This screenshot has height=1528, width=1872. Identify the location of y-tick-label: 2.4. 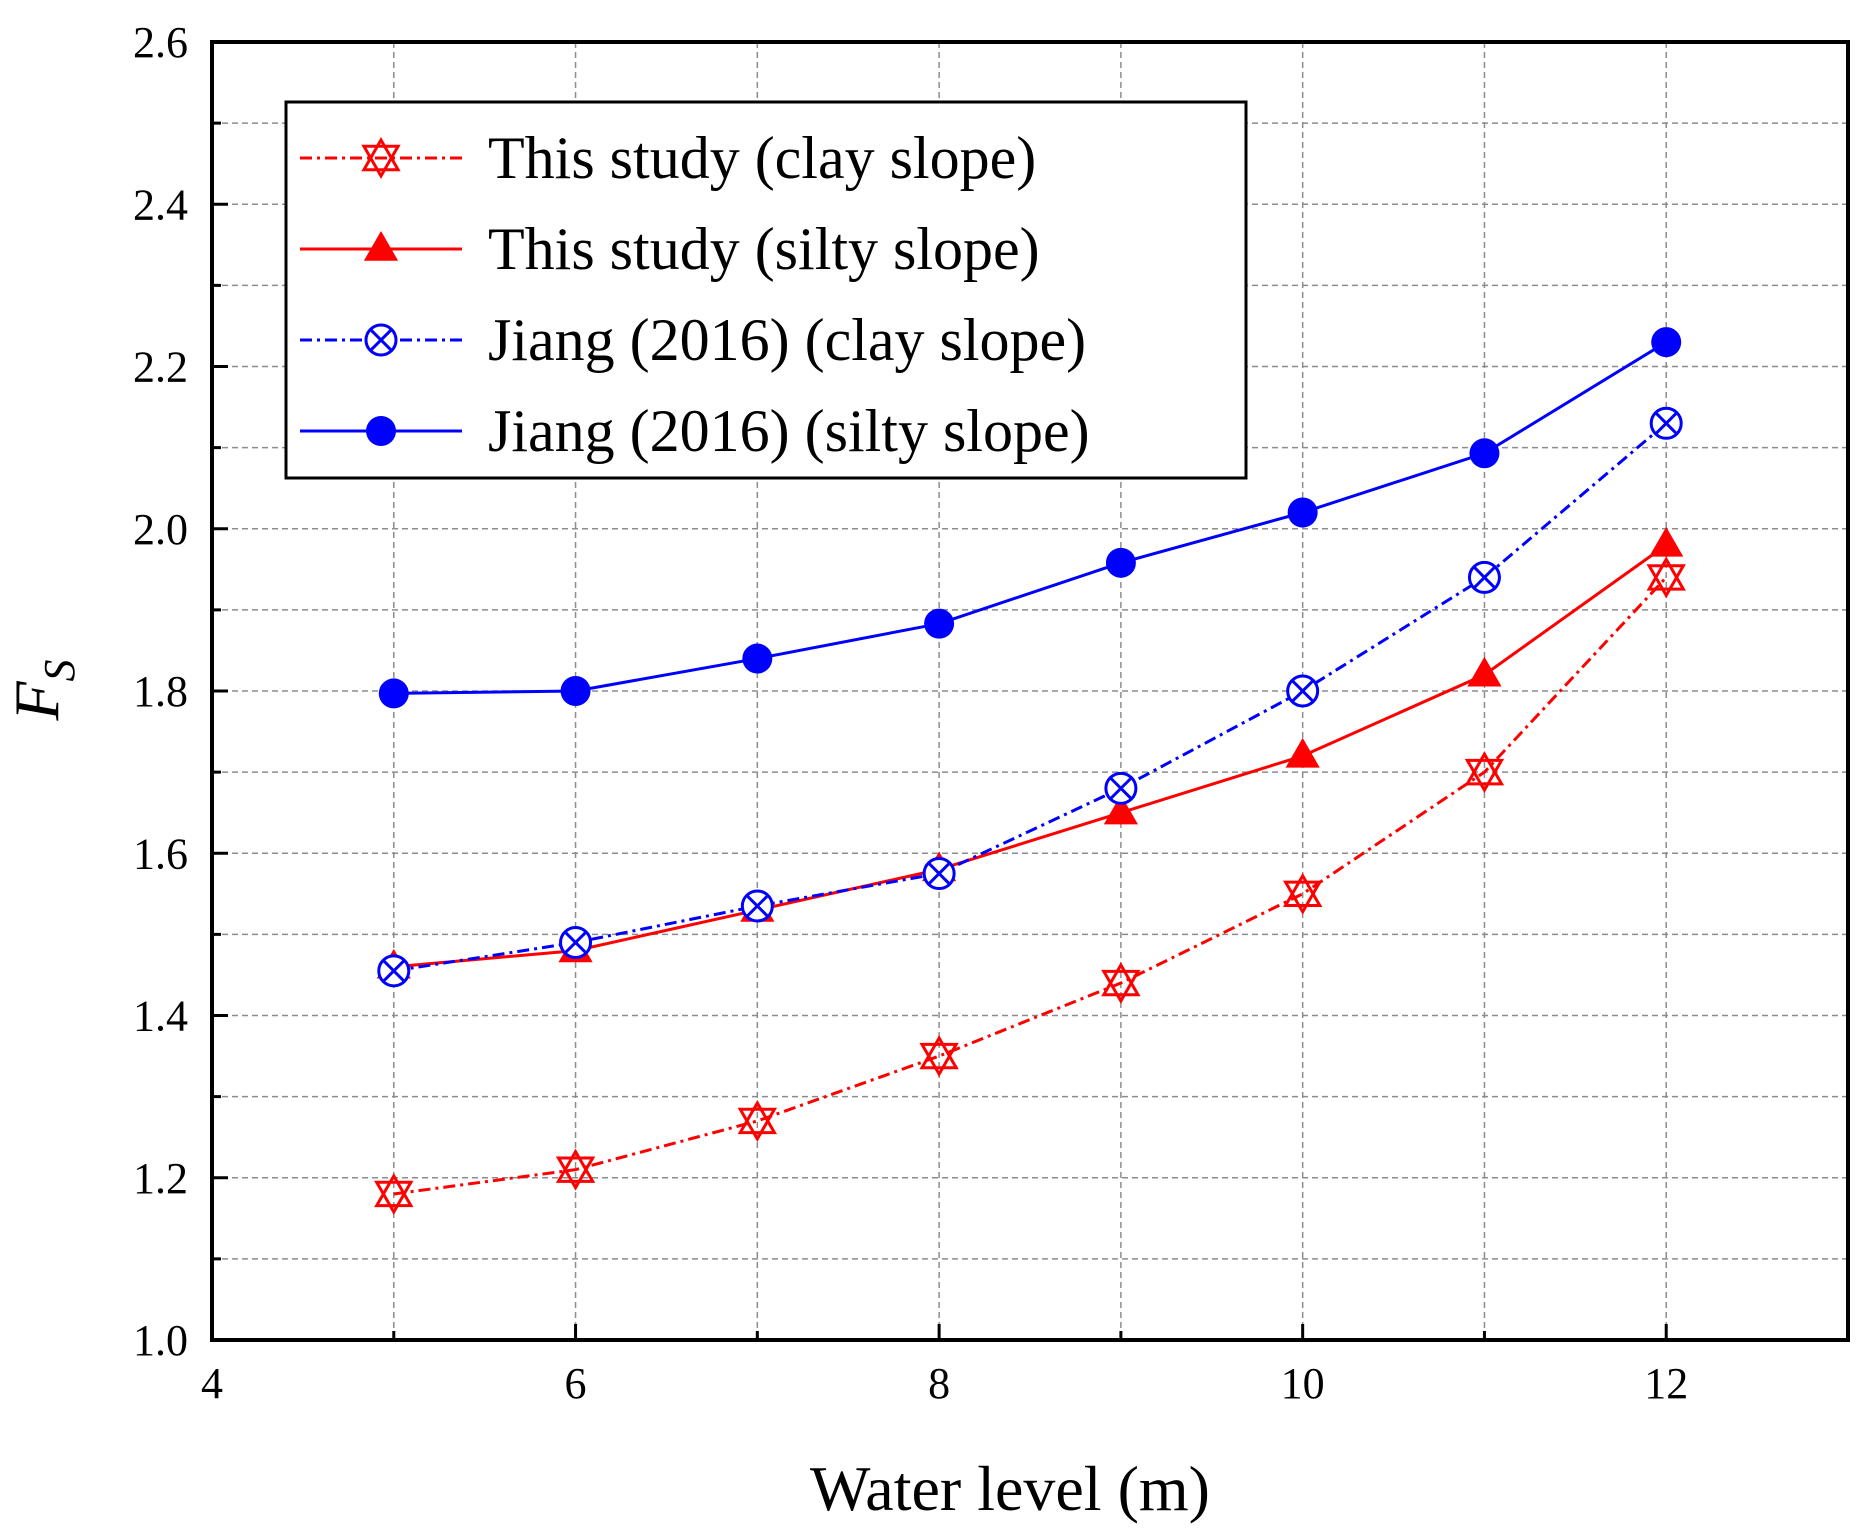
(160, 204).